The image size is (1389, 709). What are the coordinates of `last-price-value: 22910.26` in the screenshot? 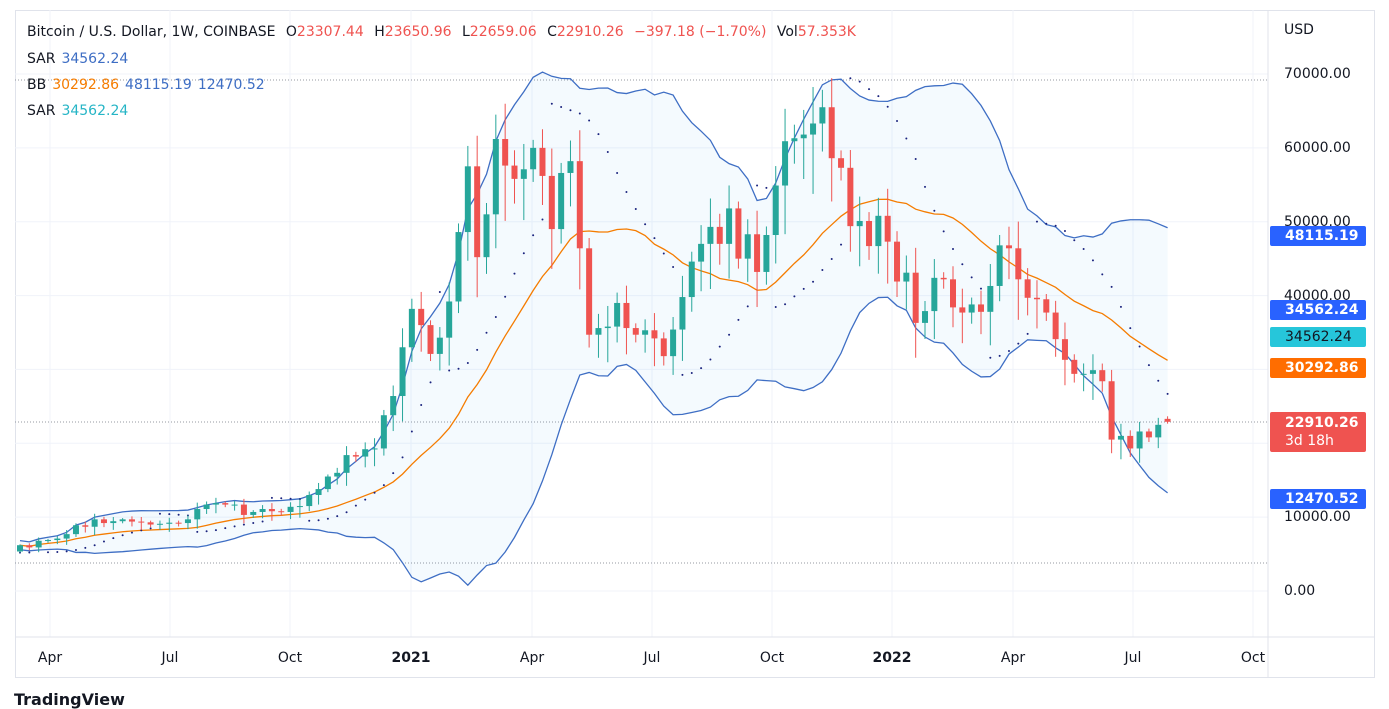 It's located at (1322, 423).